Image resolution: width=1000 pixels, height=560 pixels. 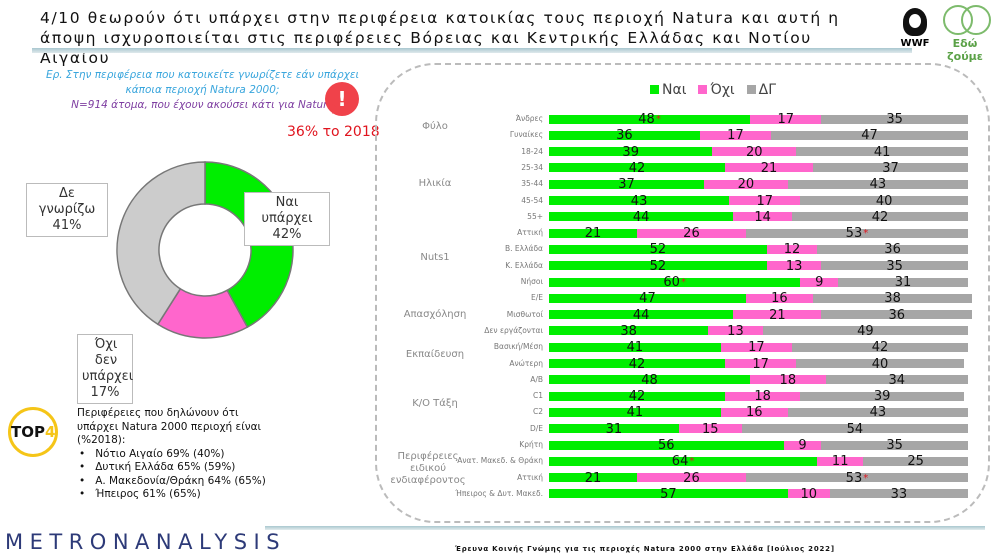 What do you see at coordinates (50, 432) in the screenshot?
I see `badge-number: 4` at bounding box center [50, 432].